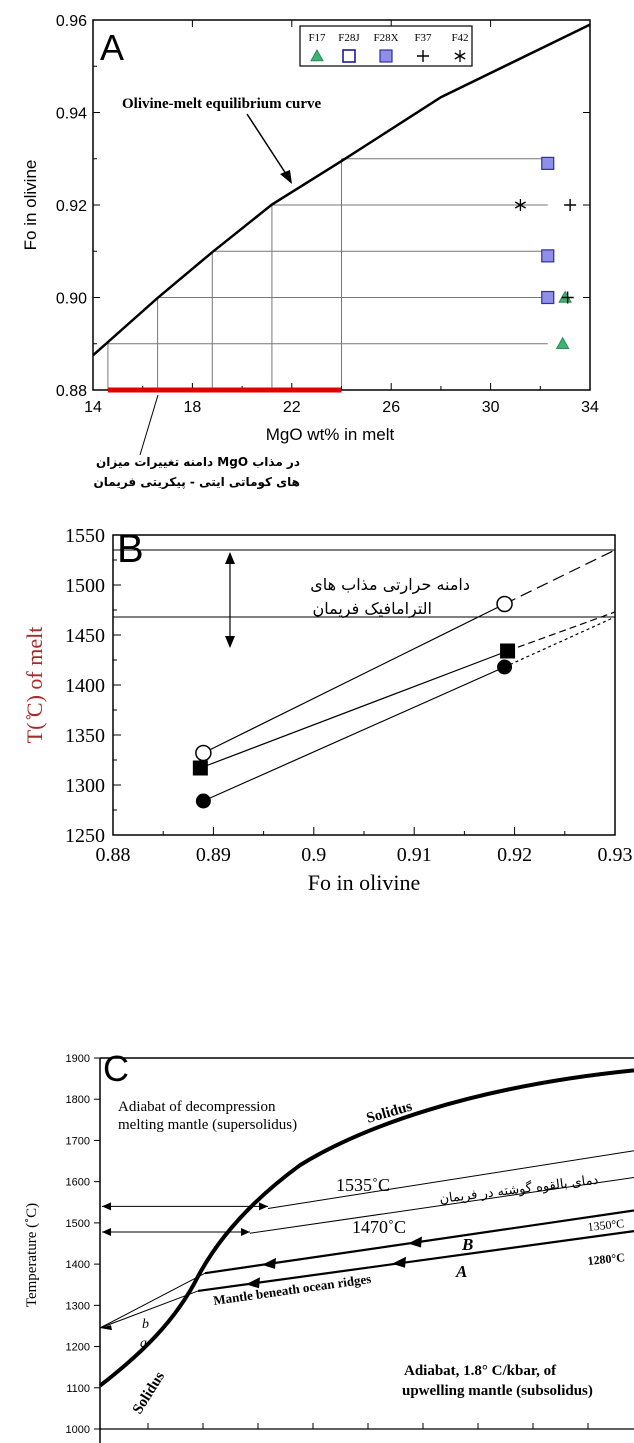 Image resolution: width=634 pixels, height=1443 pixels. I want to click on panel-b-xtick-label: 0.91, so click(414, 855).